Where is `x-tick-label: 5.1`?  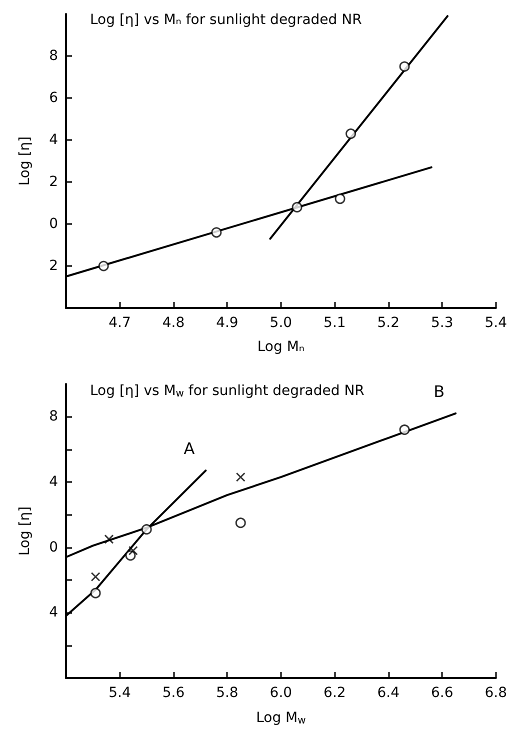 x-tick-label: 5.1 is located at coordinates (335, 323).